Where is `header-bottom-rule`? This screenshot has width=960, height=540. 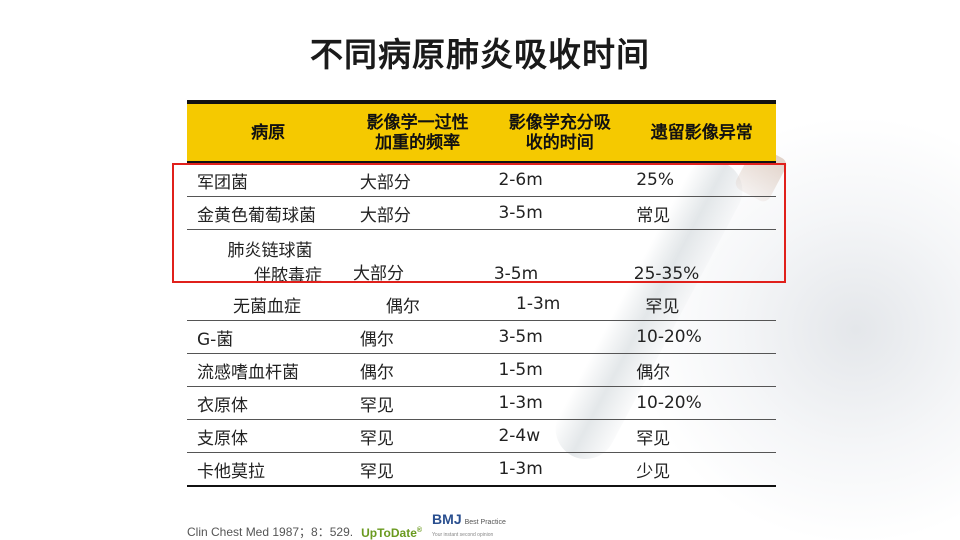
header-bottom-rule is located at coordinates (481, 162).